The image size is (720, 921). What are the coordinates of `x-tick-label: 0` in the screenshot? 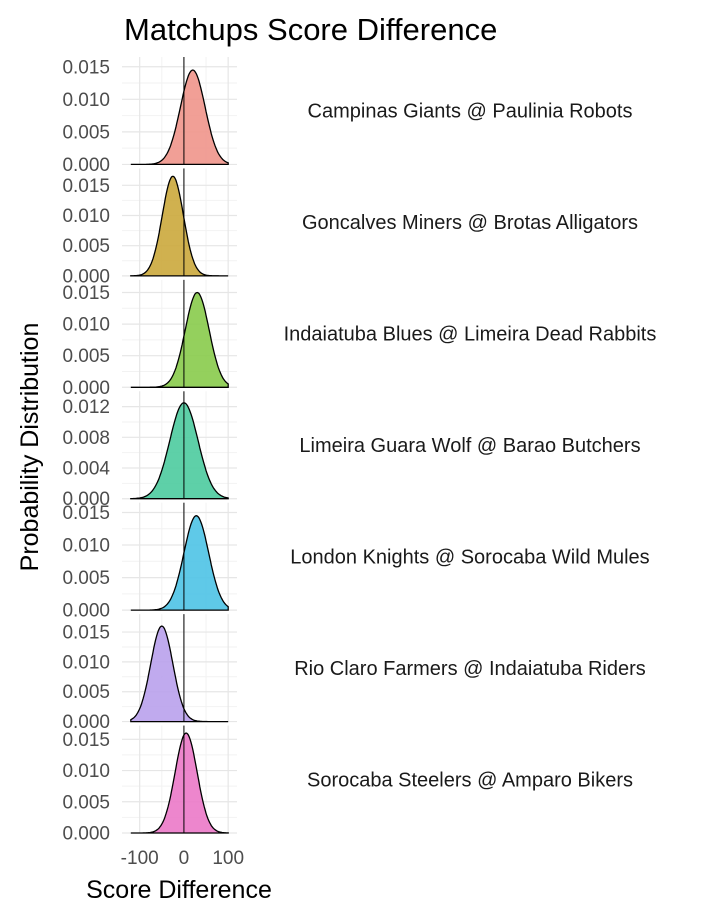 It's located at (184, 858).